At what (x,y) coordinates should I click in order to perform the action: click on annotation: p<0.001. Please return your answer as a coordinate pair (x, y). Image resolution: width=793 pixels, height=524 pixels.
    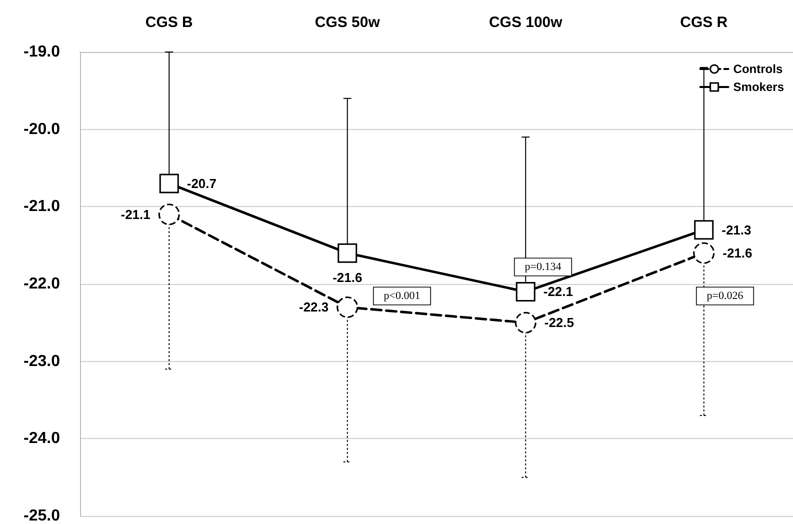
    Looking at the image, I should click on (402, 296).